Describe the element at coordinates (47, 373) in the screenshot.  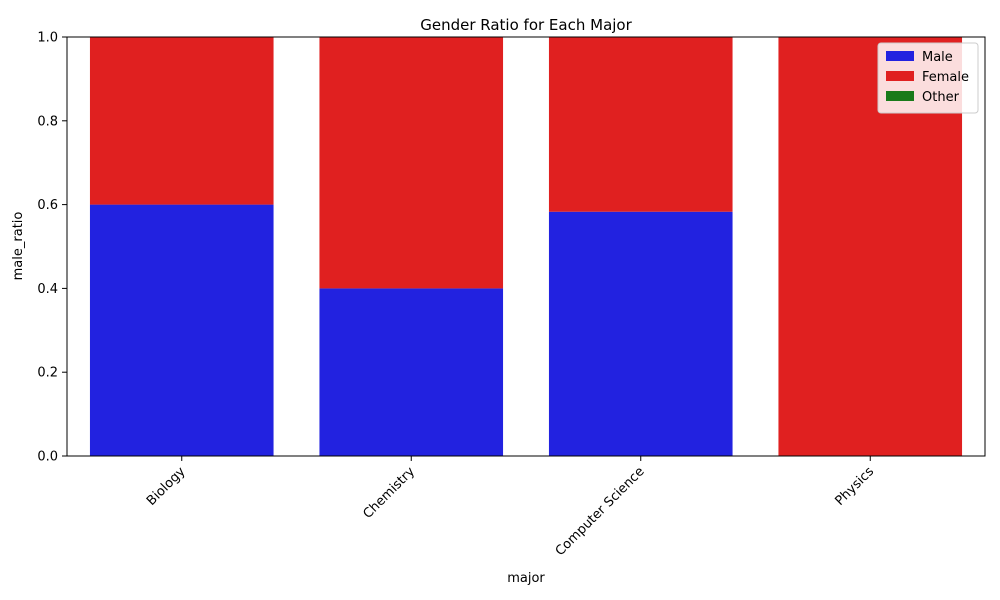
I see `y-tick-label: 0.2` at that location.